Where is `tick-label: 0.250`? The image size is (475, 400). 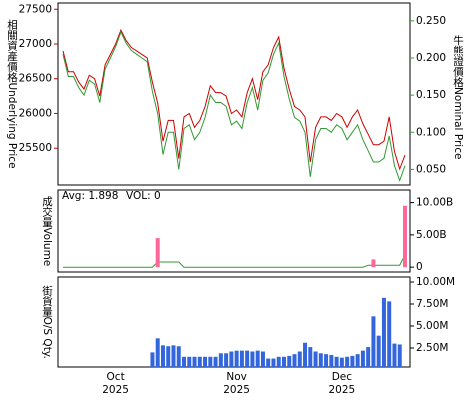 tick-label: 0.250 is located at coordinates (431, 21).